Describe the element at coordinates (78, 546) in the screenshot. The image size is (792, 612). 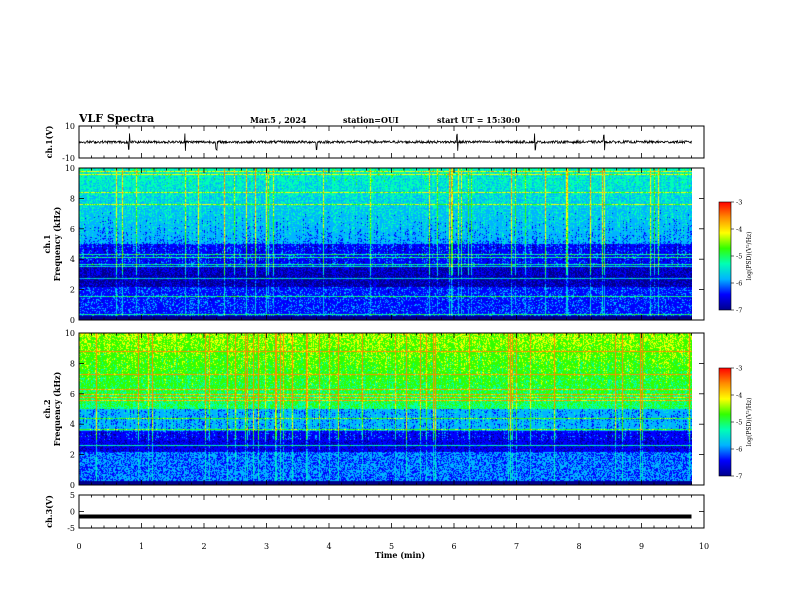
I see `x-tick-label: 0` at that location.